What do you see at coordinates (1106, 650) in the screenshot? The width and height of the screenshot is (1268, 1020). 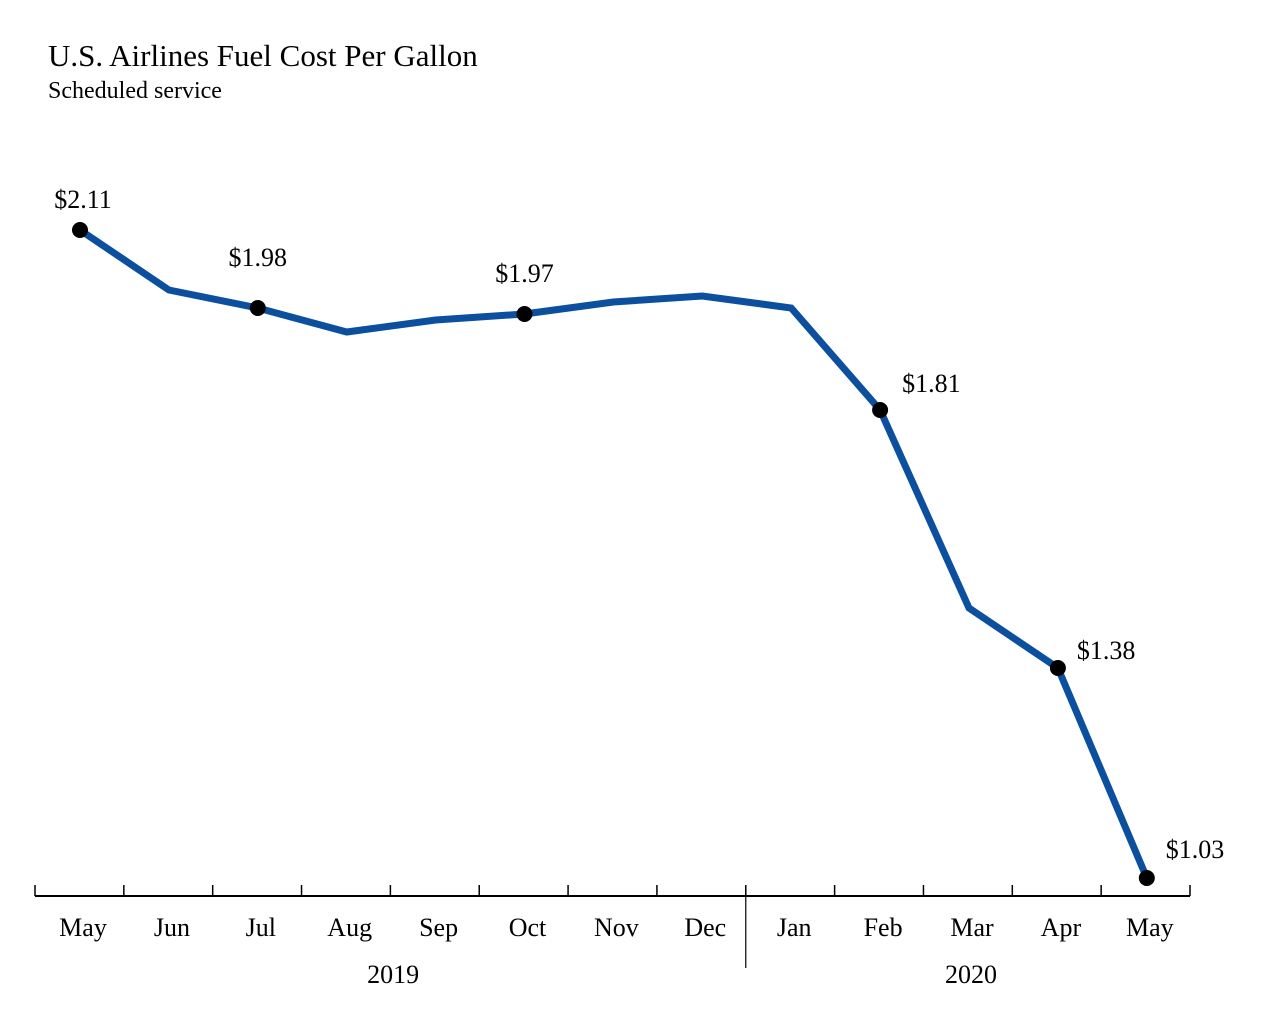 I see `data-label: $1.38` at bounding box center [1106, 650].